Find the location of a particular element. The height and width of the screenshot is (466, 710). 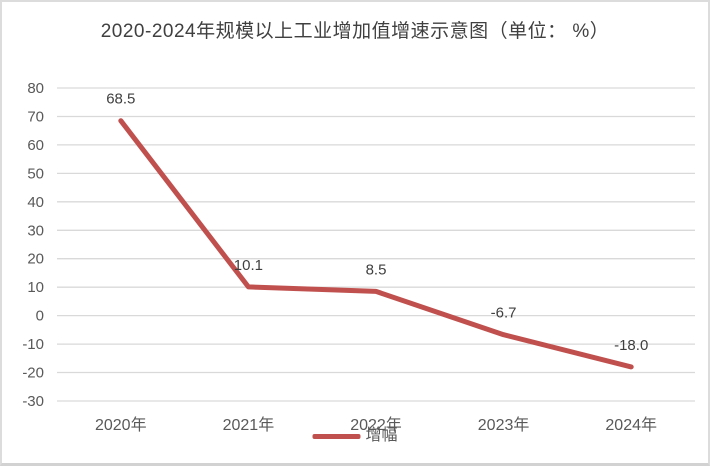

data-label: -6.7 is located at coordinates (504, 313).